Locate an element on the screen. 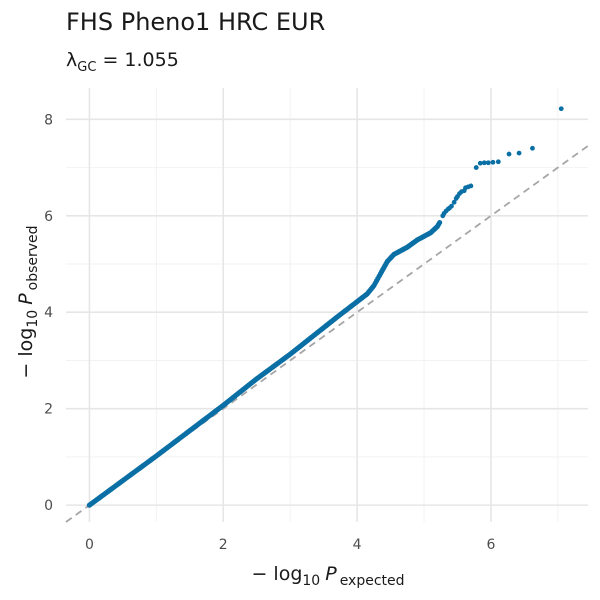 Image resolution: width=600 pixels, height=600 pixels. y-tick-labels: 0 2 4 6 8 is located at coordinates (48, 313).